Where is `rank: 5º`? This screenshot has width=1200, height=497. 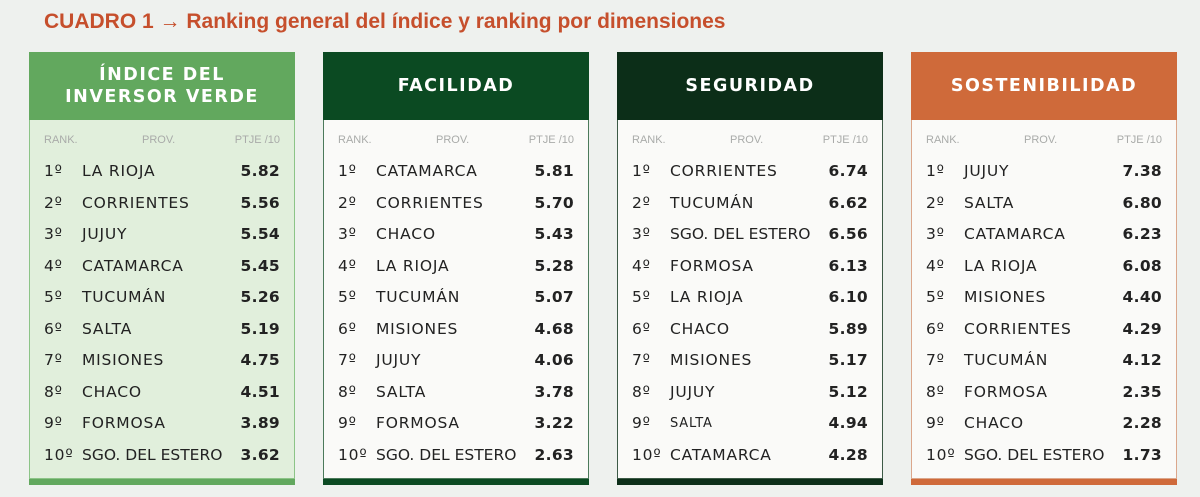 rank: 5º is located at coordinates (641, 297).